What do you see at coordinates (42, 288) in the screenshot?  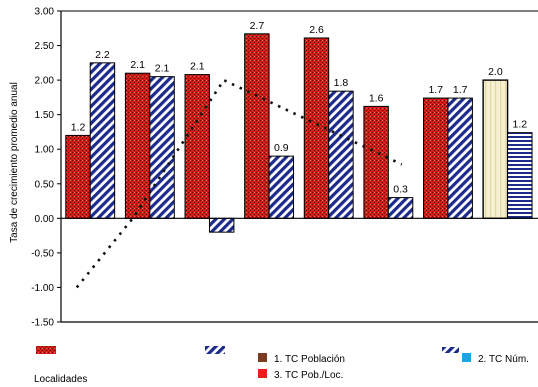 I see `y-tick-label: -1.00` at bounding box center [42, 288].